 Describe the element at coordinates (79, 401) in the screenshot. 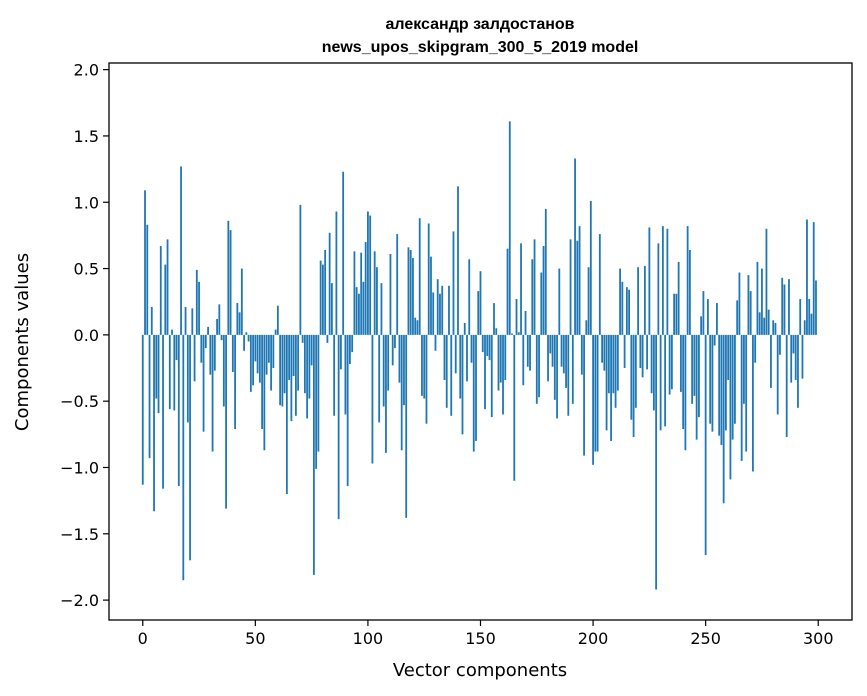

I see `y-tick-label: −0.5` at that location.